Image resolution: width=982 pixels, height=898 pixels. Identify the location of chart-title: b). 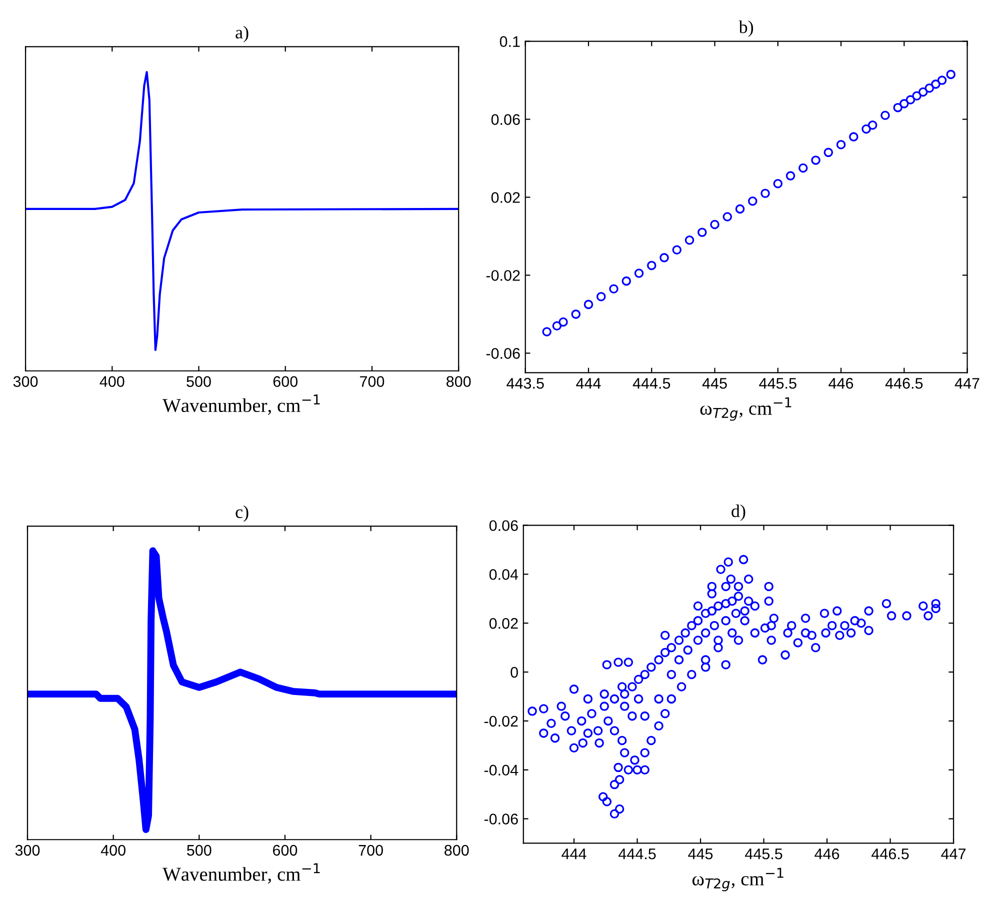
(746, 28).